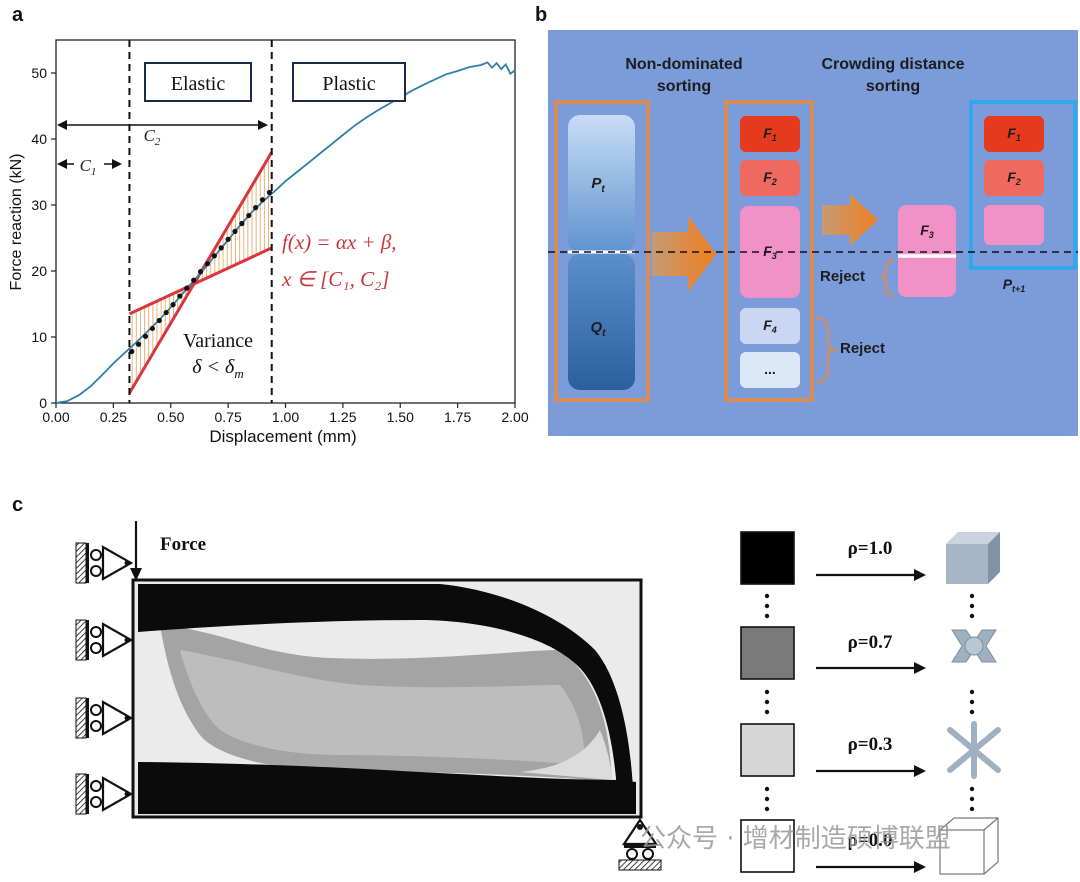 The height and width of the screenshot is (882, 1080). Describe the element at coordinates (39, 73) in the screenshot. I see `y-tick-label: 50` at that location.